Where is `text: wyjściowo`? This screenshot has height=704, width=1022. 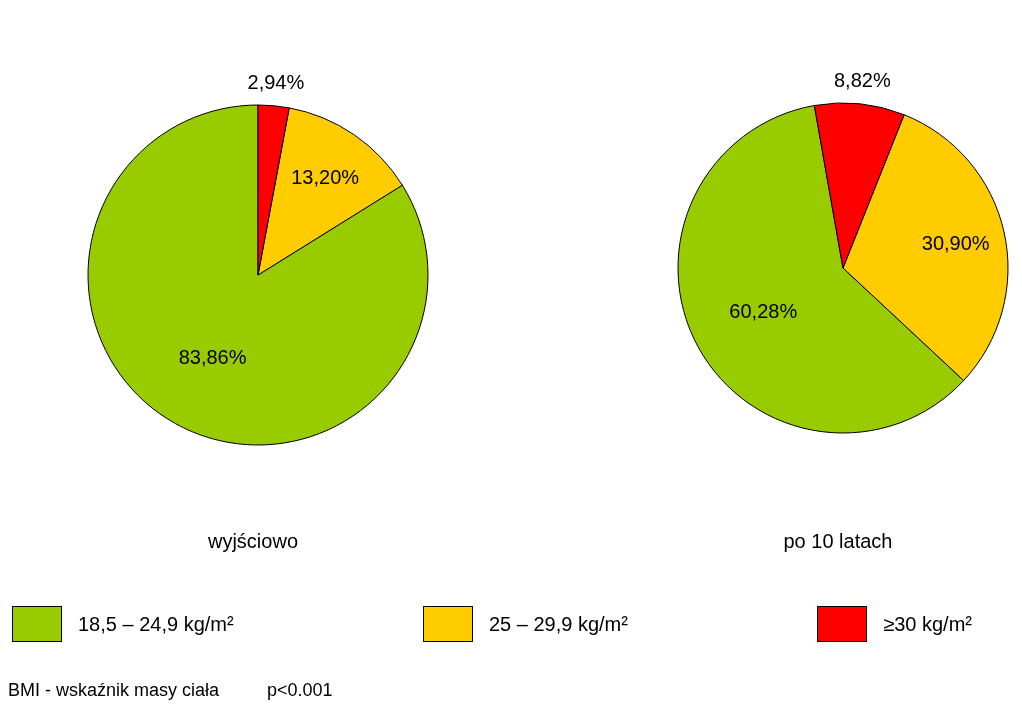 text: wyjściowo is located at coordinates (253, 541).